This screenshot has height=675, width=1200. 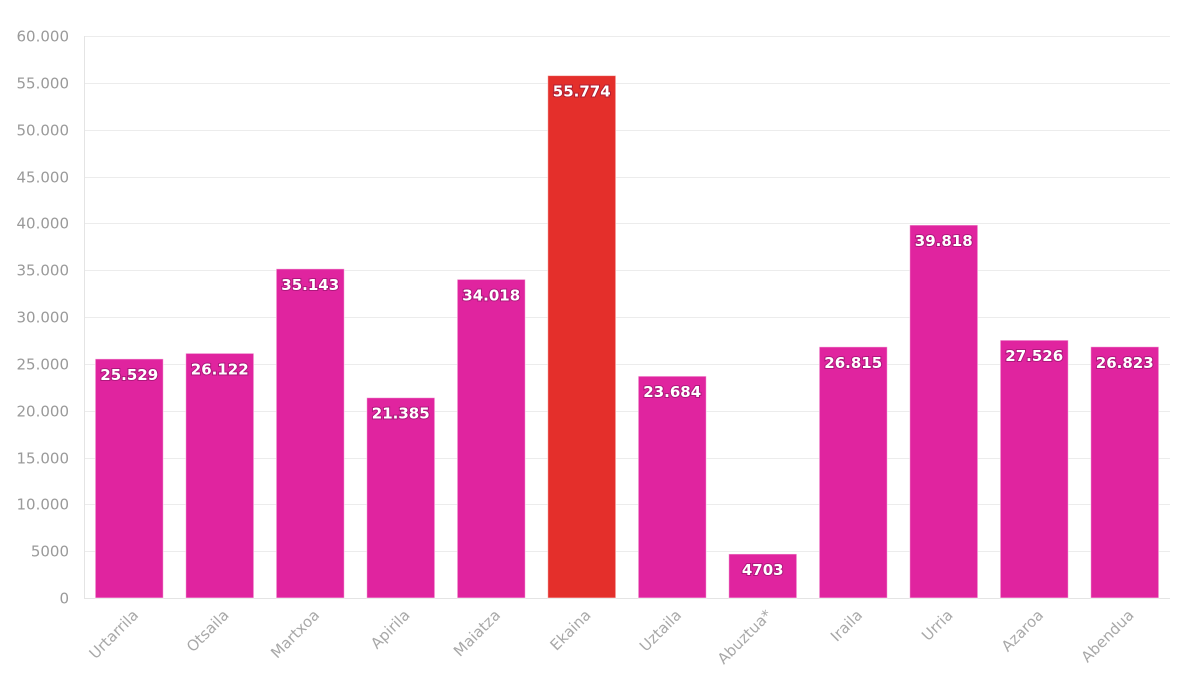 What do you see at coordinates (43, 131) in the screenshot?
I see `y-tick-label: 50.000` at bounding box center [43, 131].